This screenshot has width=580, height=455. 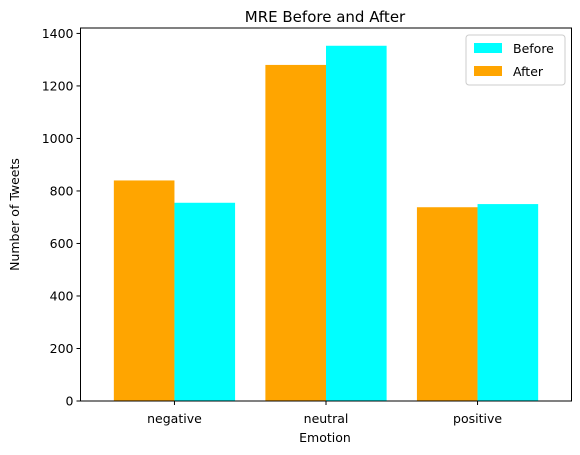 I want to click on x-tick-label-positive: positive, so click(x=477, y=418).